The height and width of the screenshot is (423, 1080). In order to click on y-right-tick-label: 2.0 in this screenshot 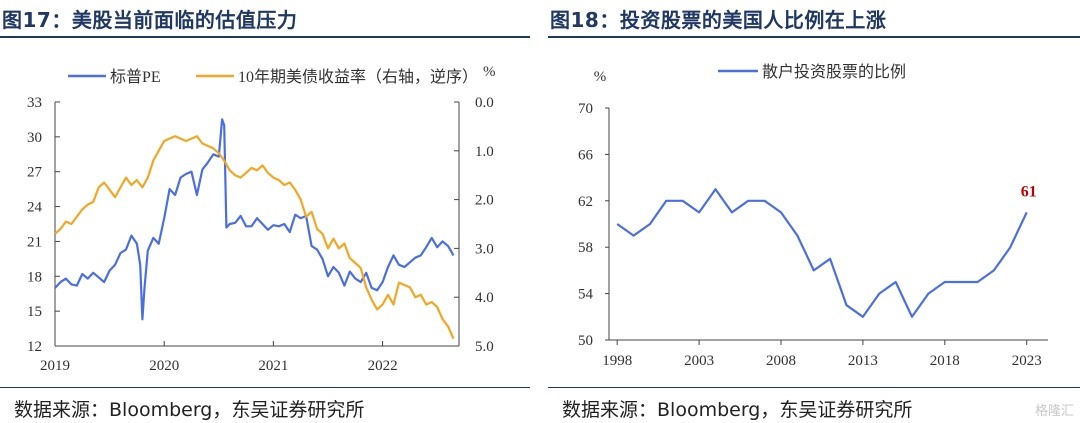, I will do `click(484, 201)`.